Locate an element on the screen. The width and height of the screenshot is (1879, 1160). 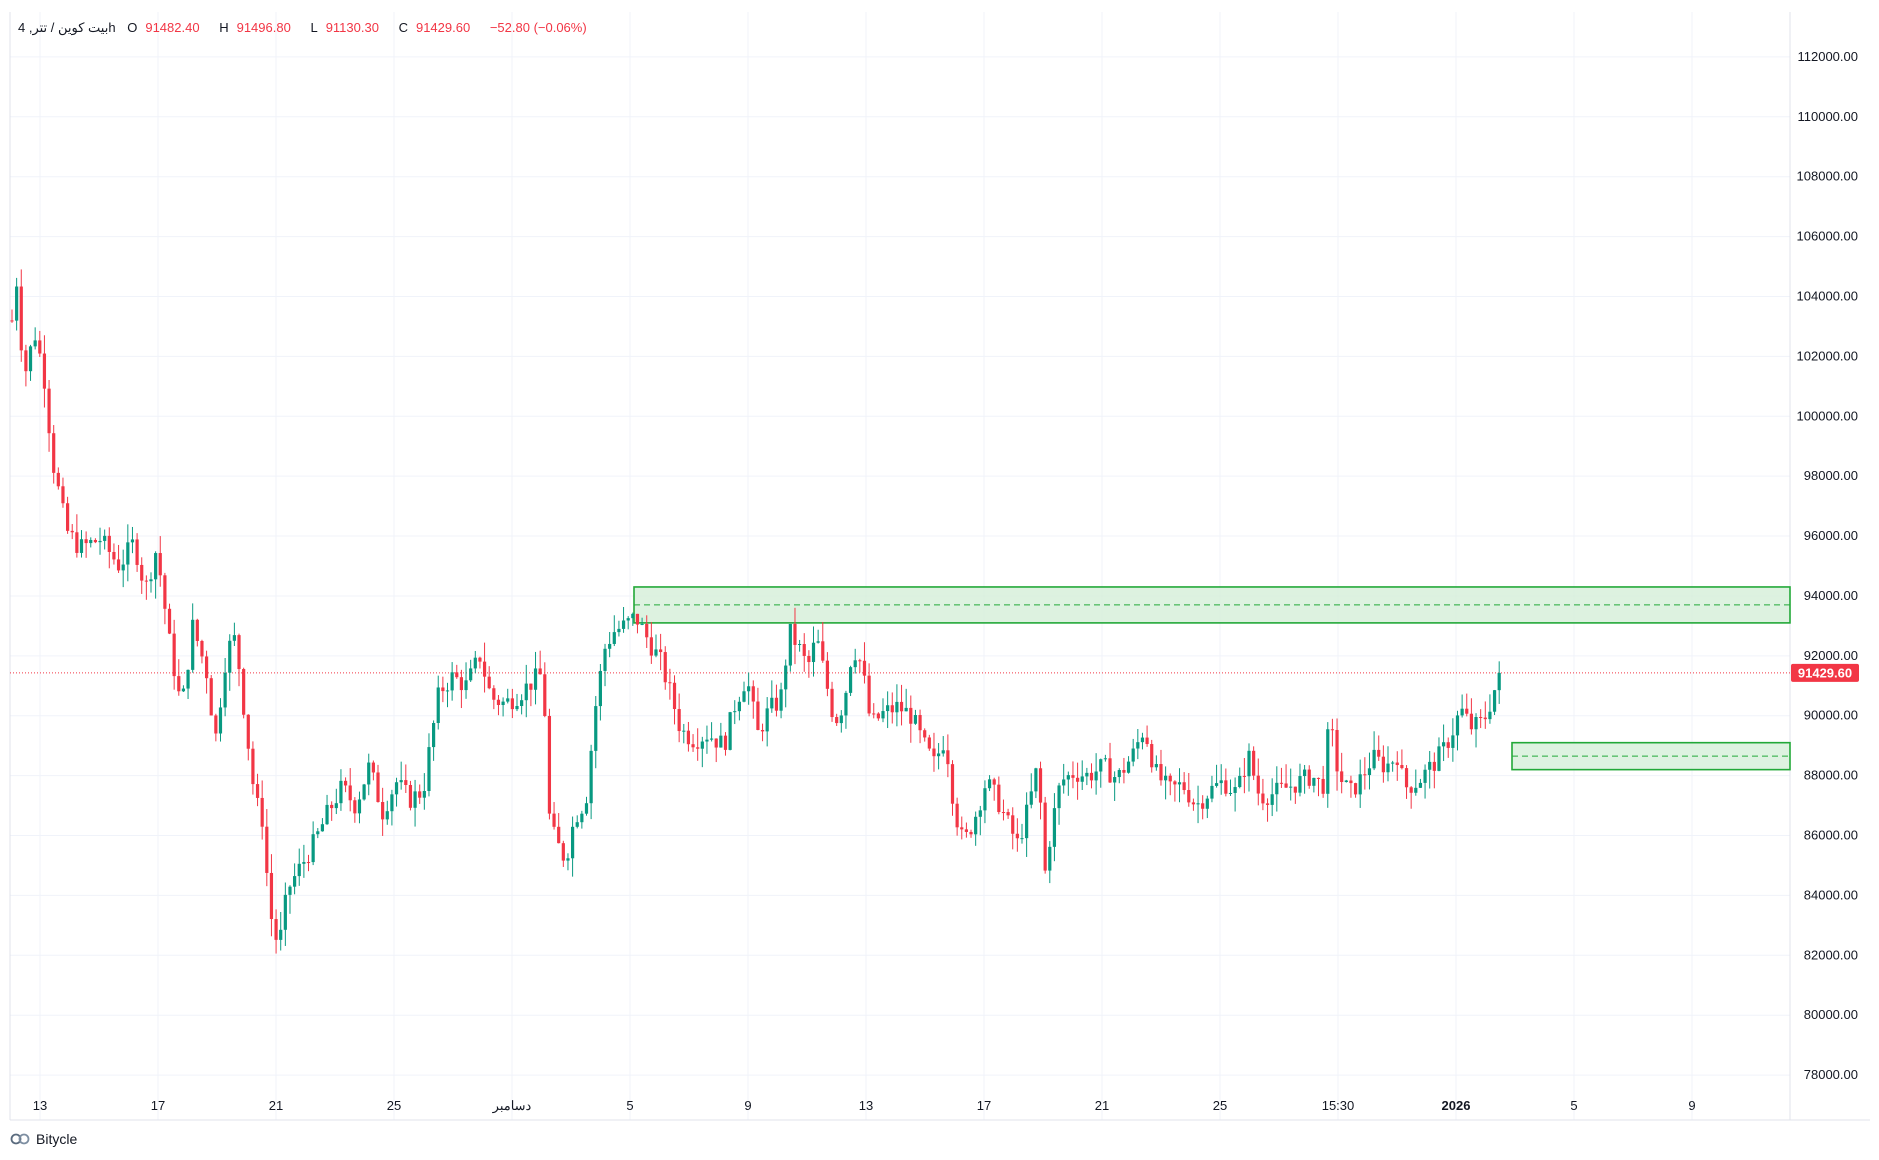
price-tick-label: 84000.00 is located at coordinates (1831, 894).